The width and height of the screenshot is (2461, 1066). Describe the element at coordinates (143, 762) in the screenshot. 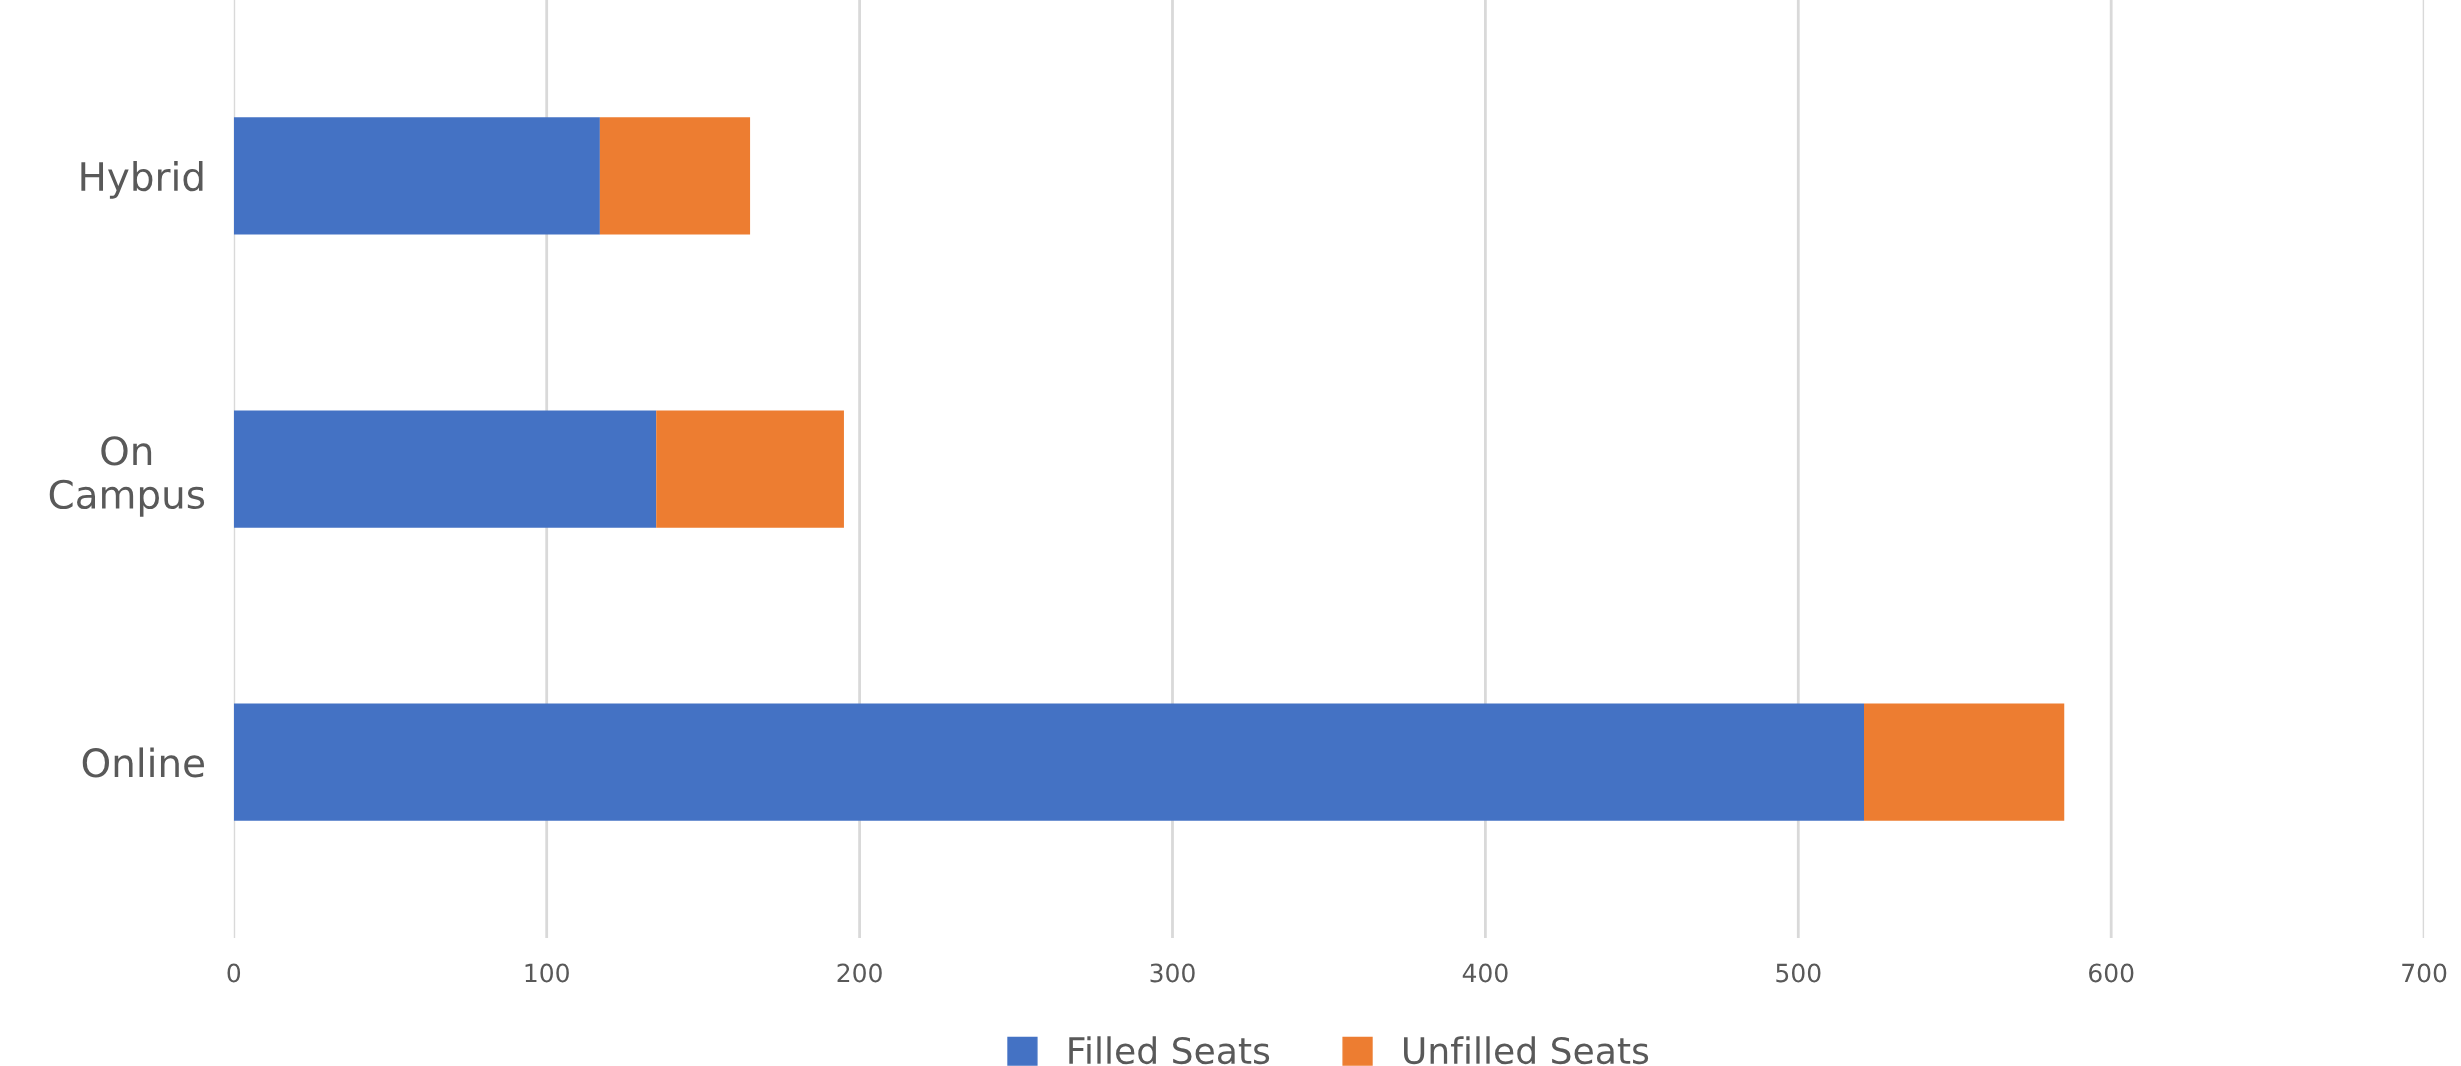

I see `y-tick-label: Online` at that location.